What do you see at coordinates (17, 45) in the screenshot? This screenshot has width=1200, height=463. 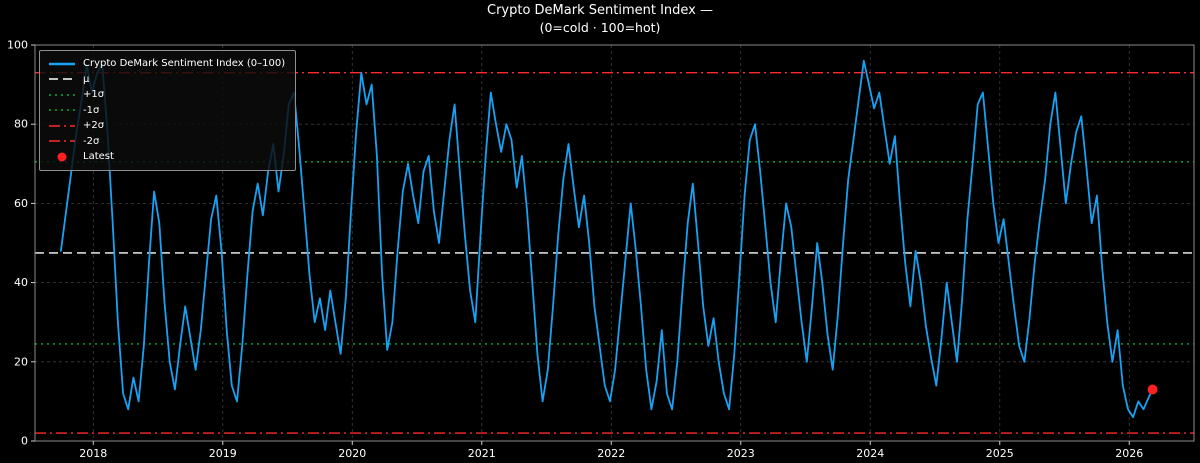 I see `y-tick-label: 100` at bounding box center [17, 45].